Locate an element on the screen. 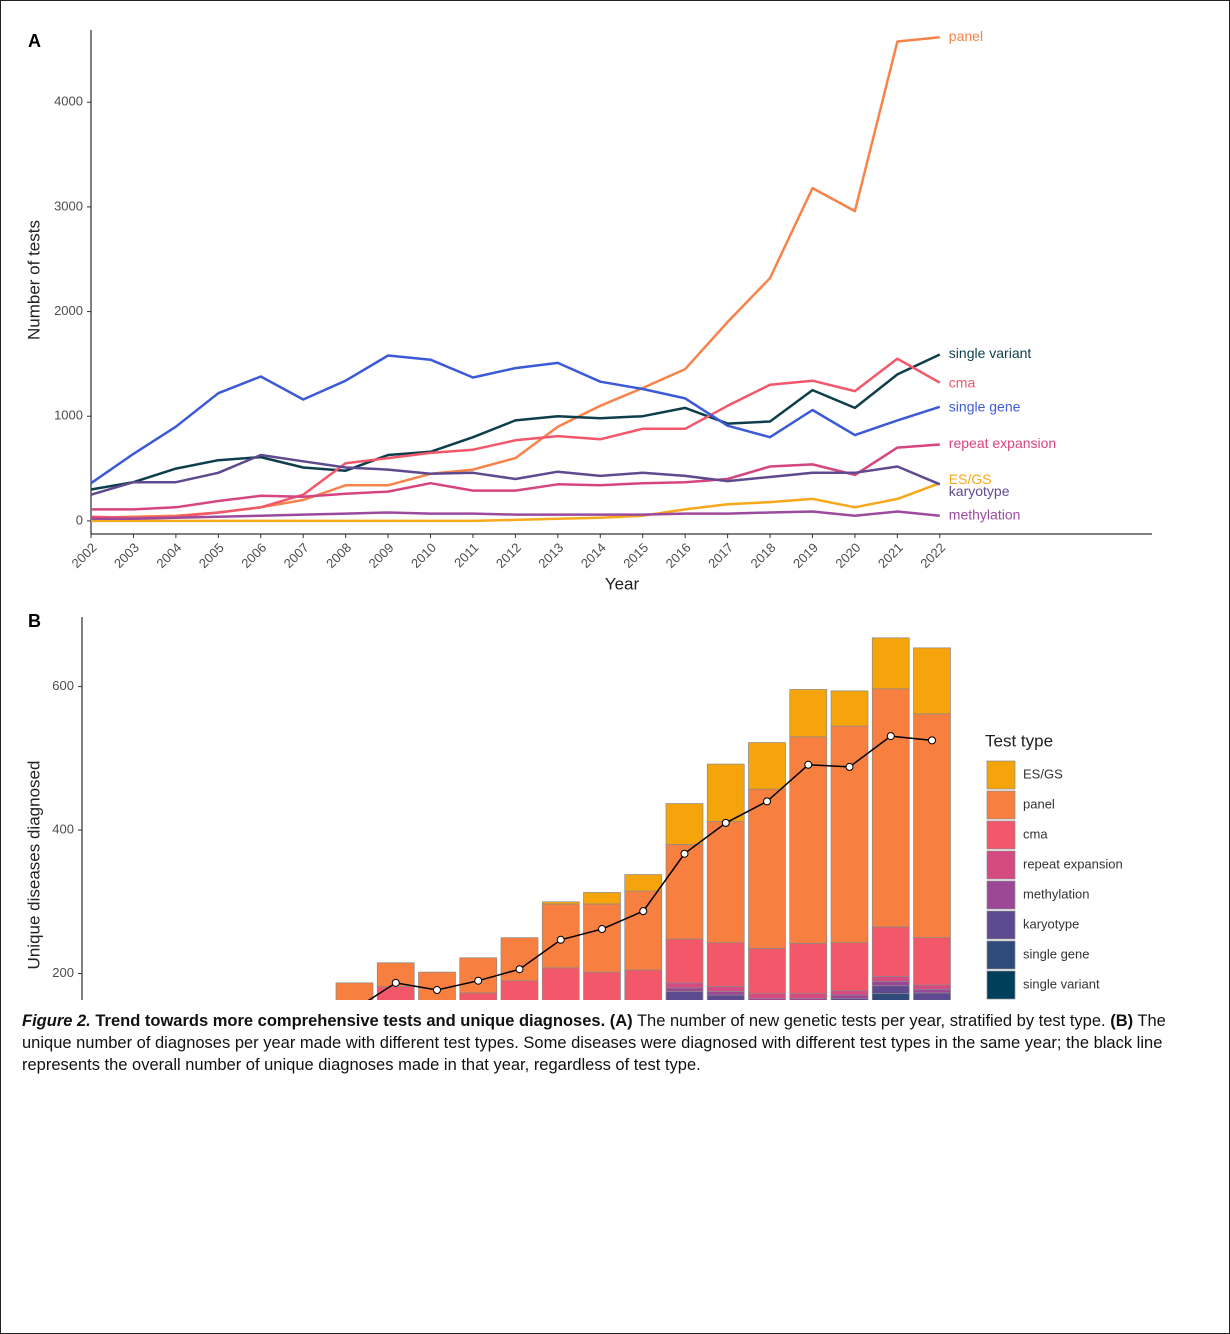  legend-title: Test type is located at coordinates (1019, 740).